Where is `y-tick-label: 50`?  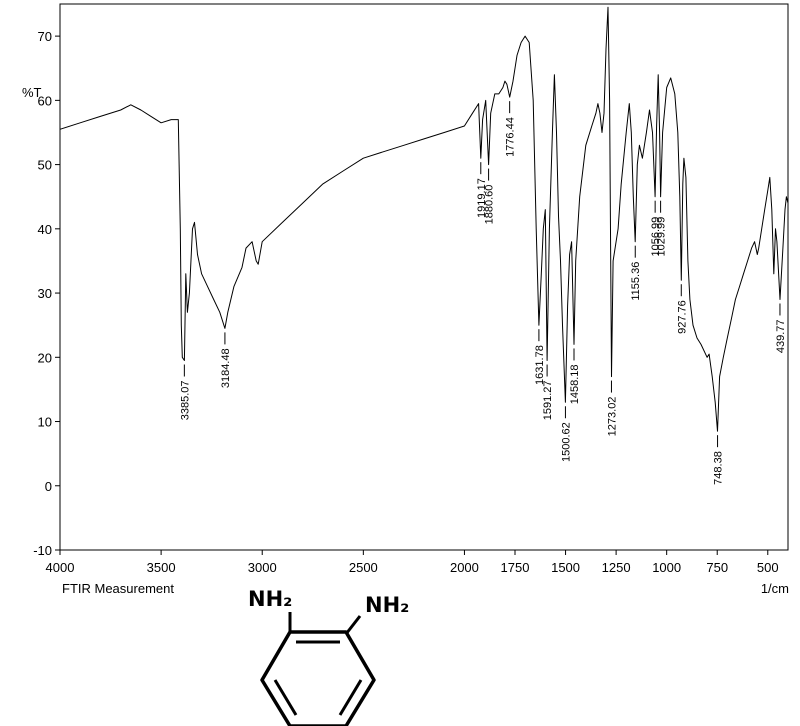
y-tick-label: 50 is located at coordinates (45, 165).